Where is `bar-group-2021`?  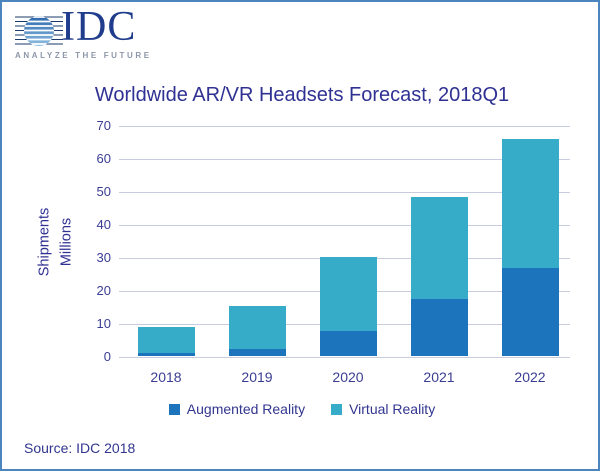 bar-group-2021 is located at coordinates (439, 276).